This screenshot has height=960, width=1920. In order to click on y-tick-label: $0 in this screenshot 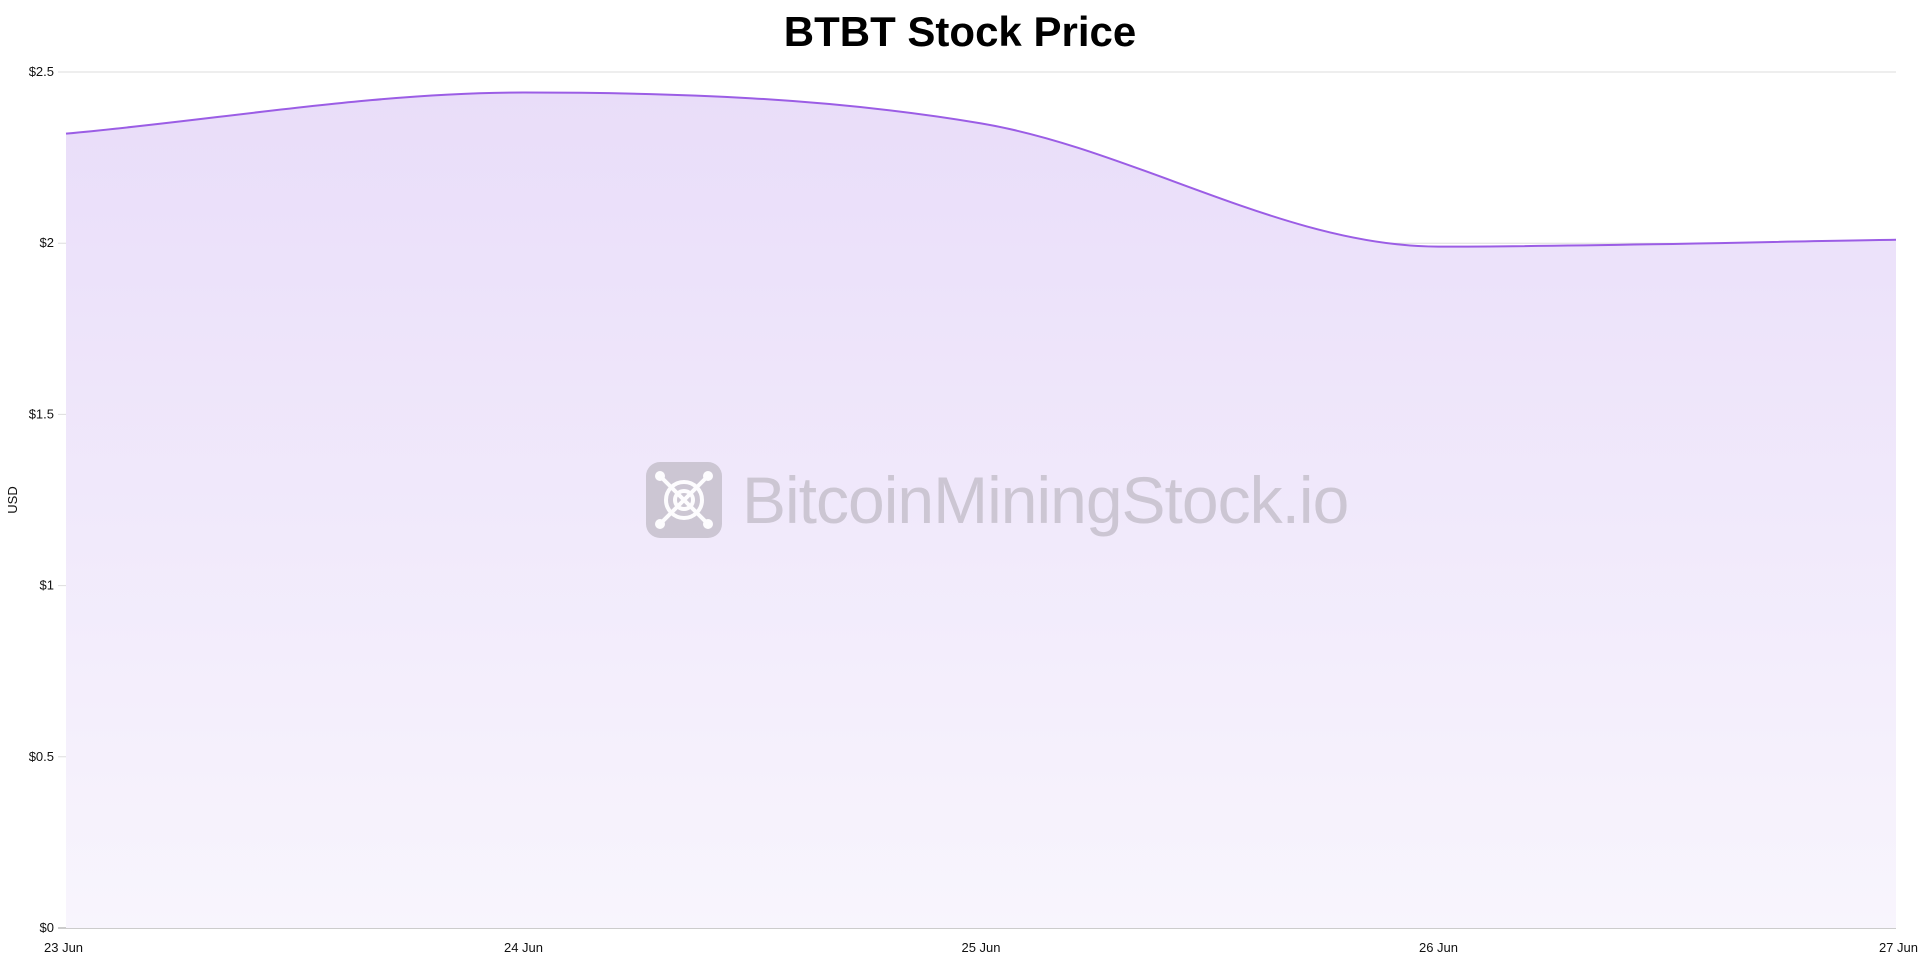, I will do `click(47, 927)`.